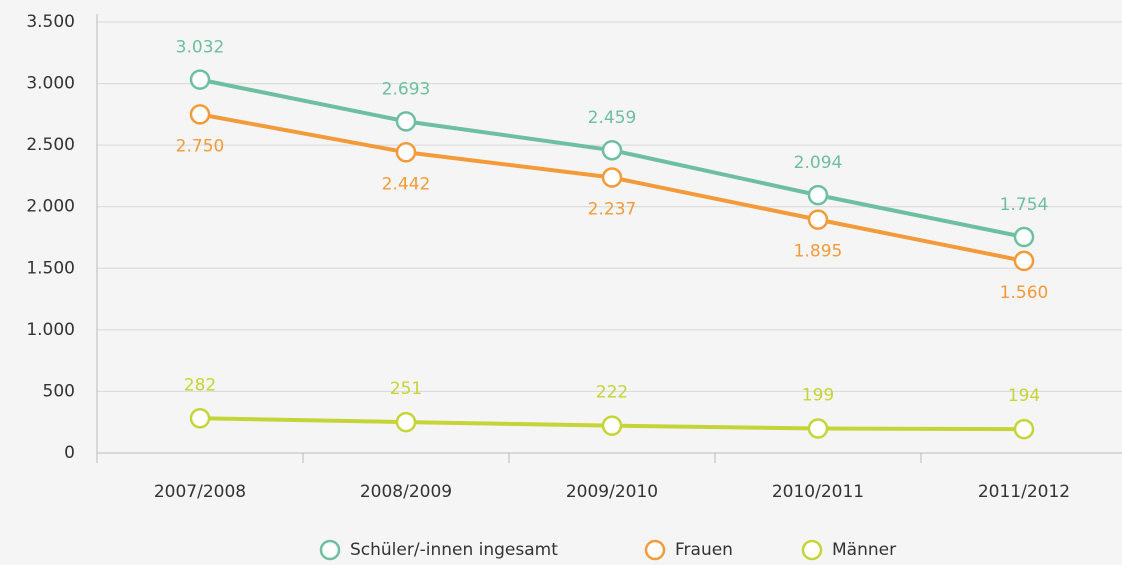 The height and width of the screenshot is (565, 1122). What do you see at coordinates (406, 389) in the screenshot?
I see `value-label: 251` at bounding box center [406, 389].